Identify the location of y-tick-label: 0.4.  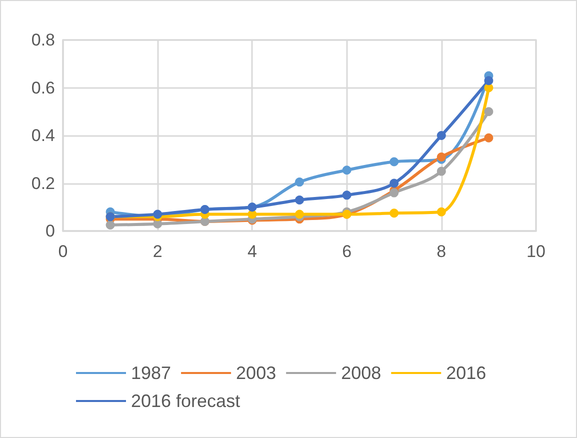
(43, 135).